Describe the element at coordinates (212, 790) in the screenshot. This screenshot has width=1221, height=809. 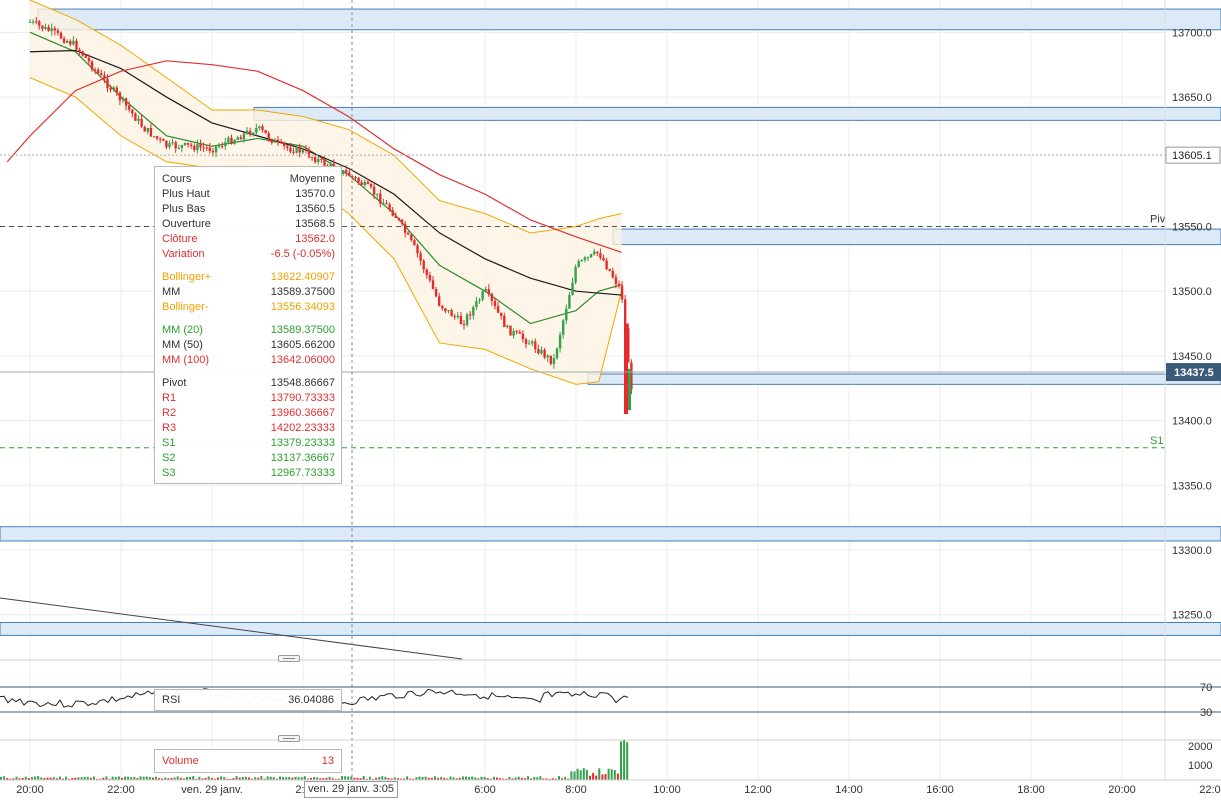
I see `time-tick-label: ven. 29 janv.` at that location.